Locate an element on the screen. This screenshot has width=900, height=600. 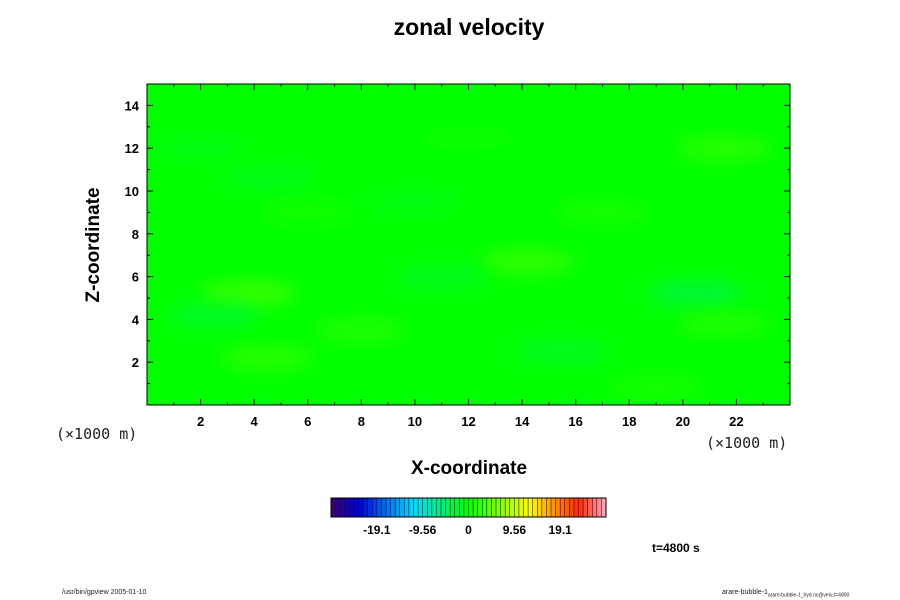
colorbar-frame is located at coordinates (468, 507).